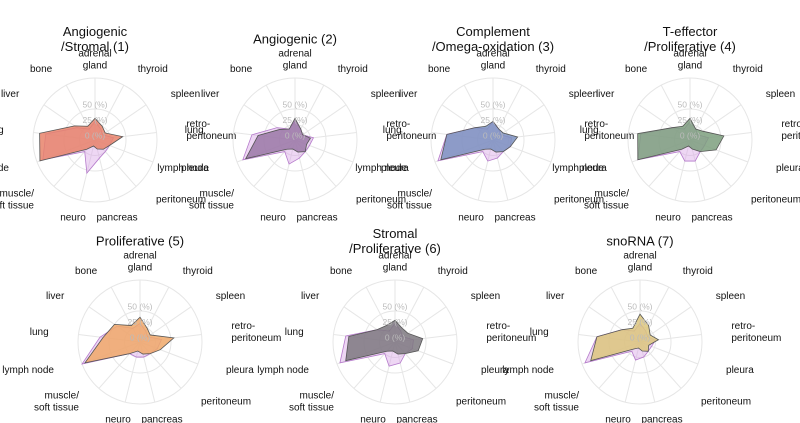 The height and width of the screenshot is (423, 800). Describe the element at coordinates (395, 241) in the screenshot. I see `chart-title: Stromal/Proliferative (6)` at that location.